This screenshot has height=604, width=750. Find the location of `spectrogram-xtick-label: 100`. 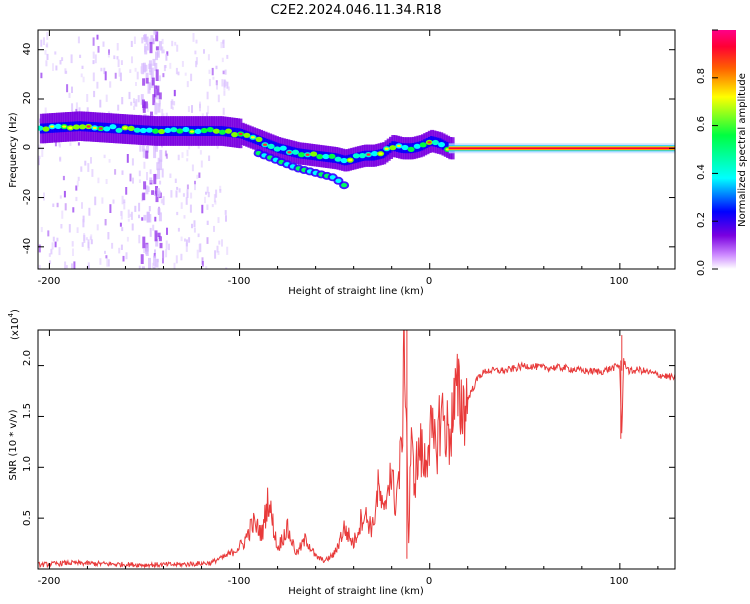

spectrogram-xtick-label: 100 is located at coordinates (618, 281).